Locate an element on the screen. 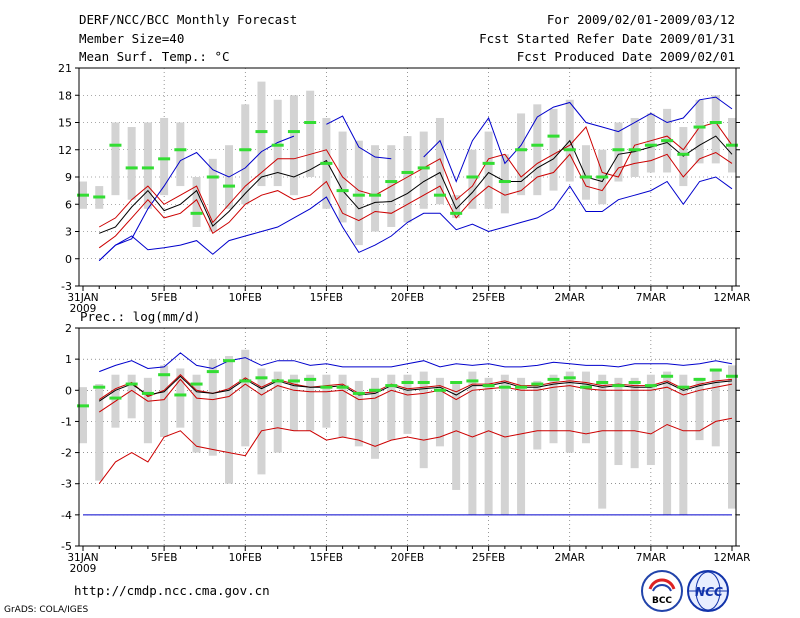 This screenshot has height=618, width=800. temp-xtick-label: 2MAR is located at coordinates (570, 298).